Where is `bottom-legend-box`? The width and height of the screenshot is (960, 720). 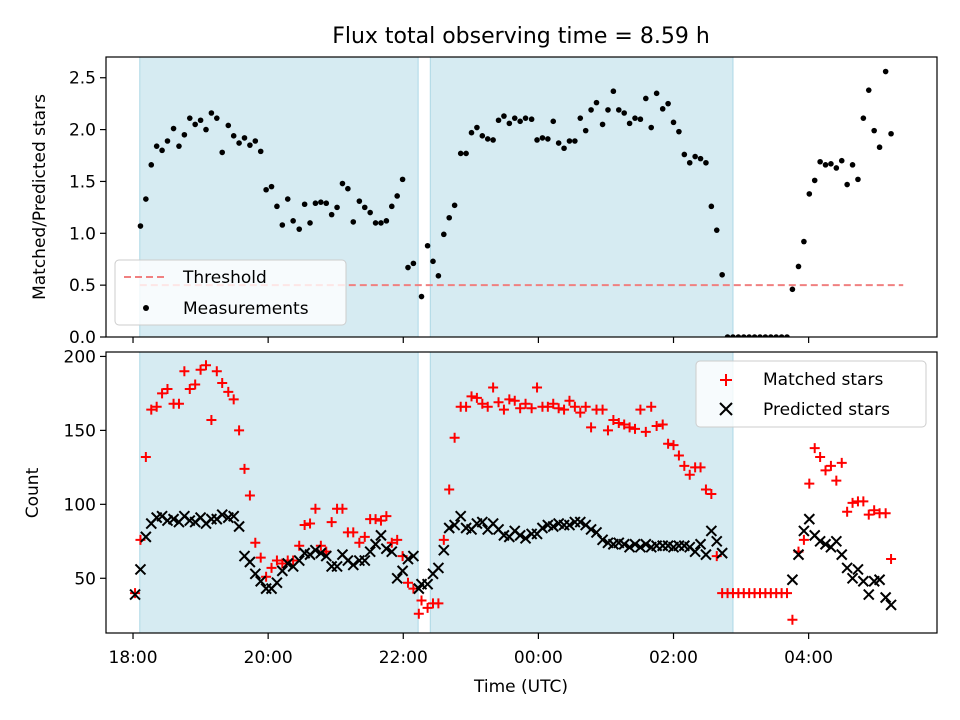 bottom-legend-box is located at coordinates (811, 394).